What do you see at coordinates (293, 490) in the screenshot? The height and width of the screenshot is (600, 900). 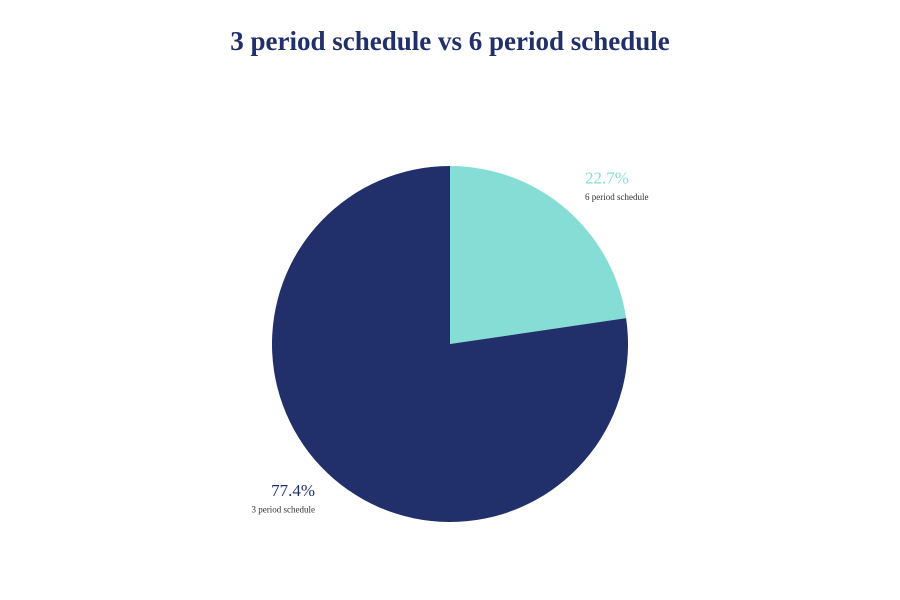 I see `slice-value-label: 77.4%` at bounding box center [293, 490].